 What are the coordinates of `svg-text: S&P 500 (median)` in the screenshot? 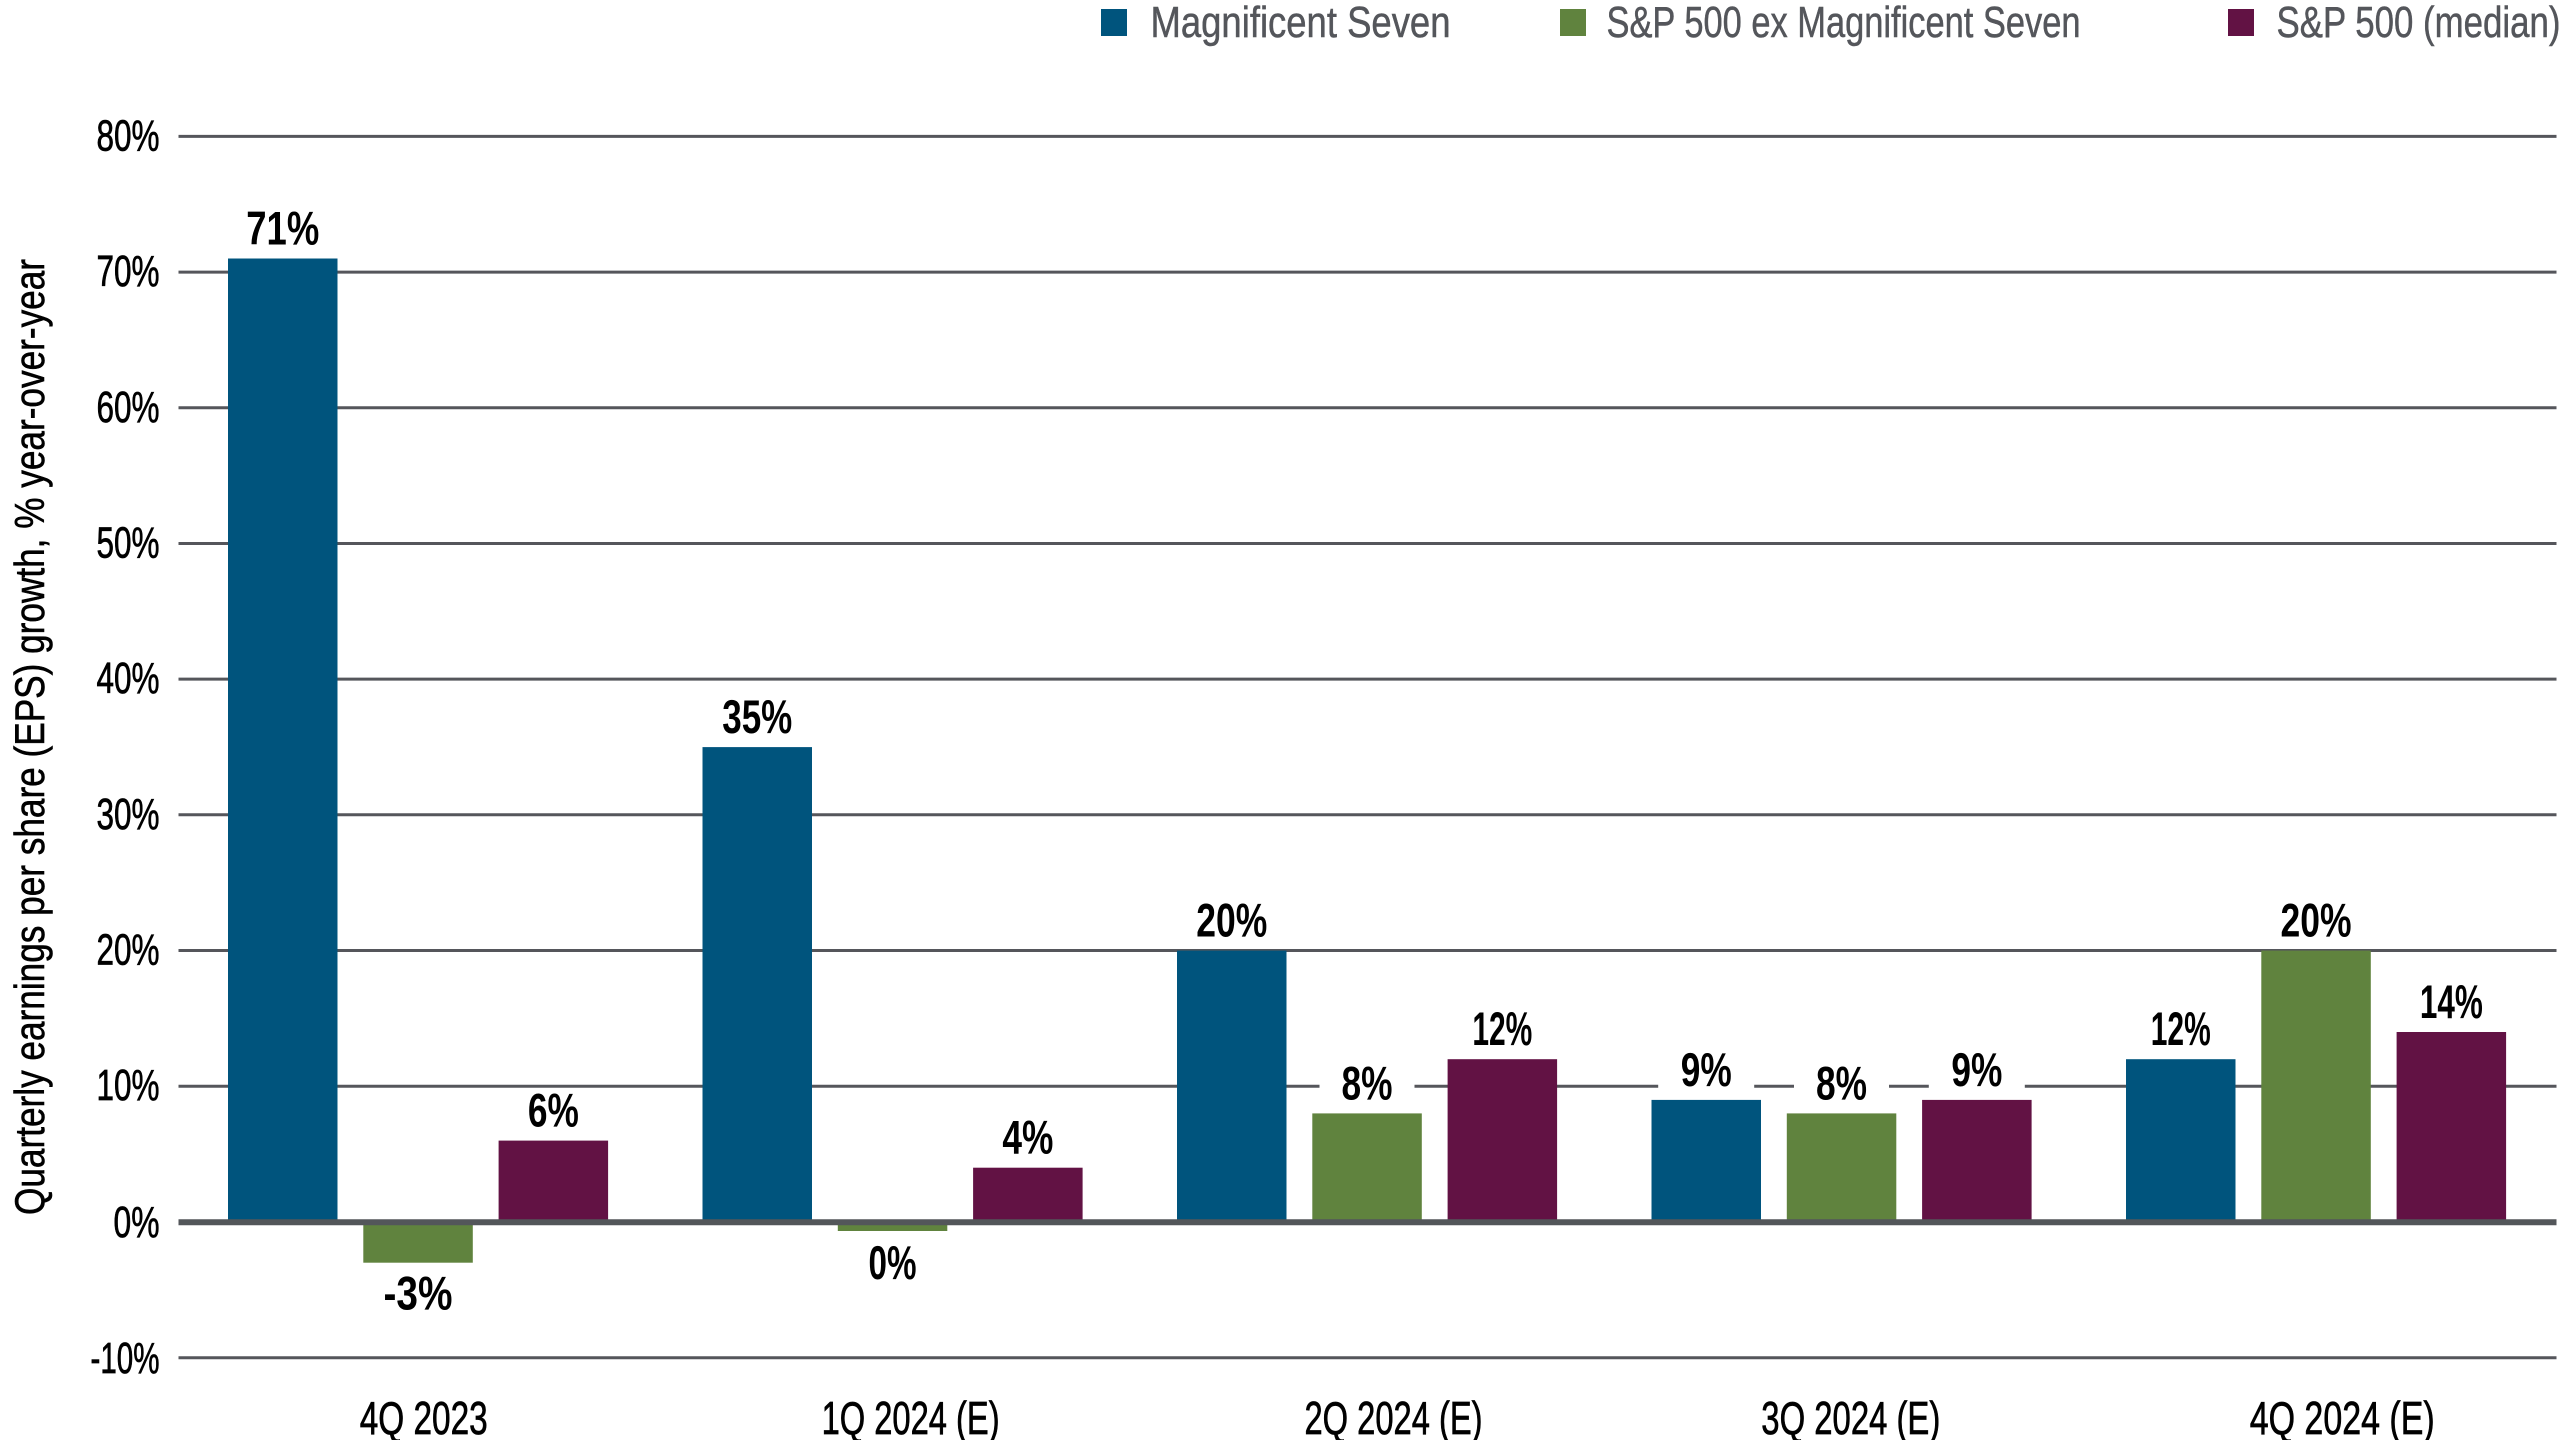 It's located at (2418, 23).